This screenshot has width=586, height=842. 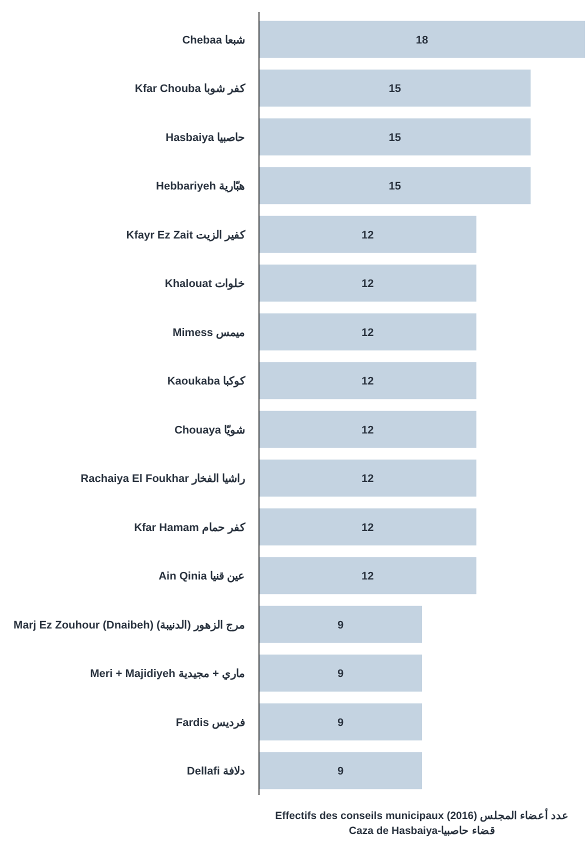 I want to click on y-tick-label: Mimess ميمس, so click(x=208, y=332).